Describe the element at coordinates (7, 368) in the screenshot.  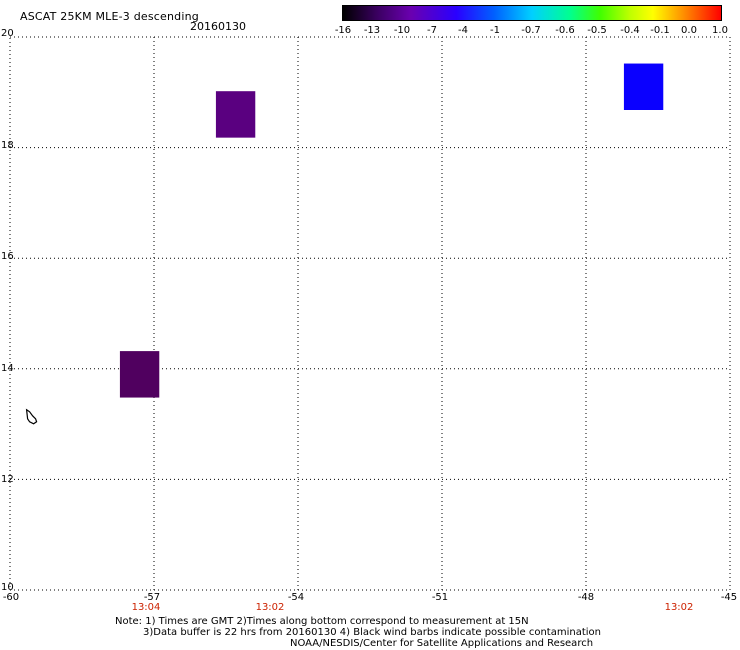
I see `lat-label: 14` at that location.